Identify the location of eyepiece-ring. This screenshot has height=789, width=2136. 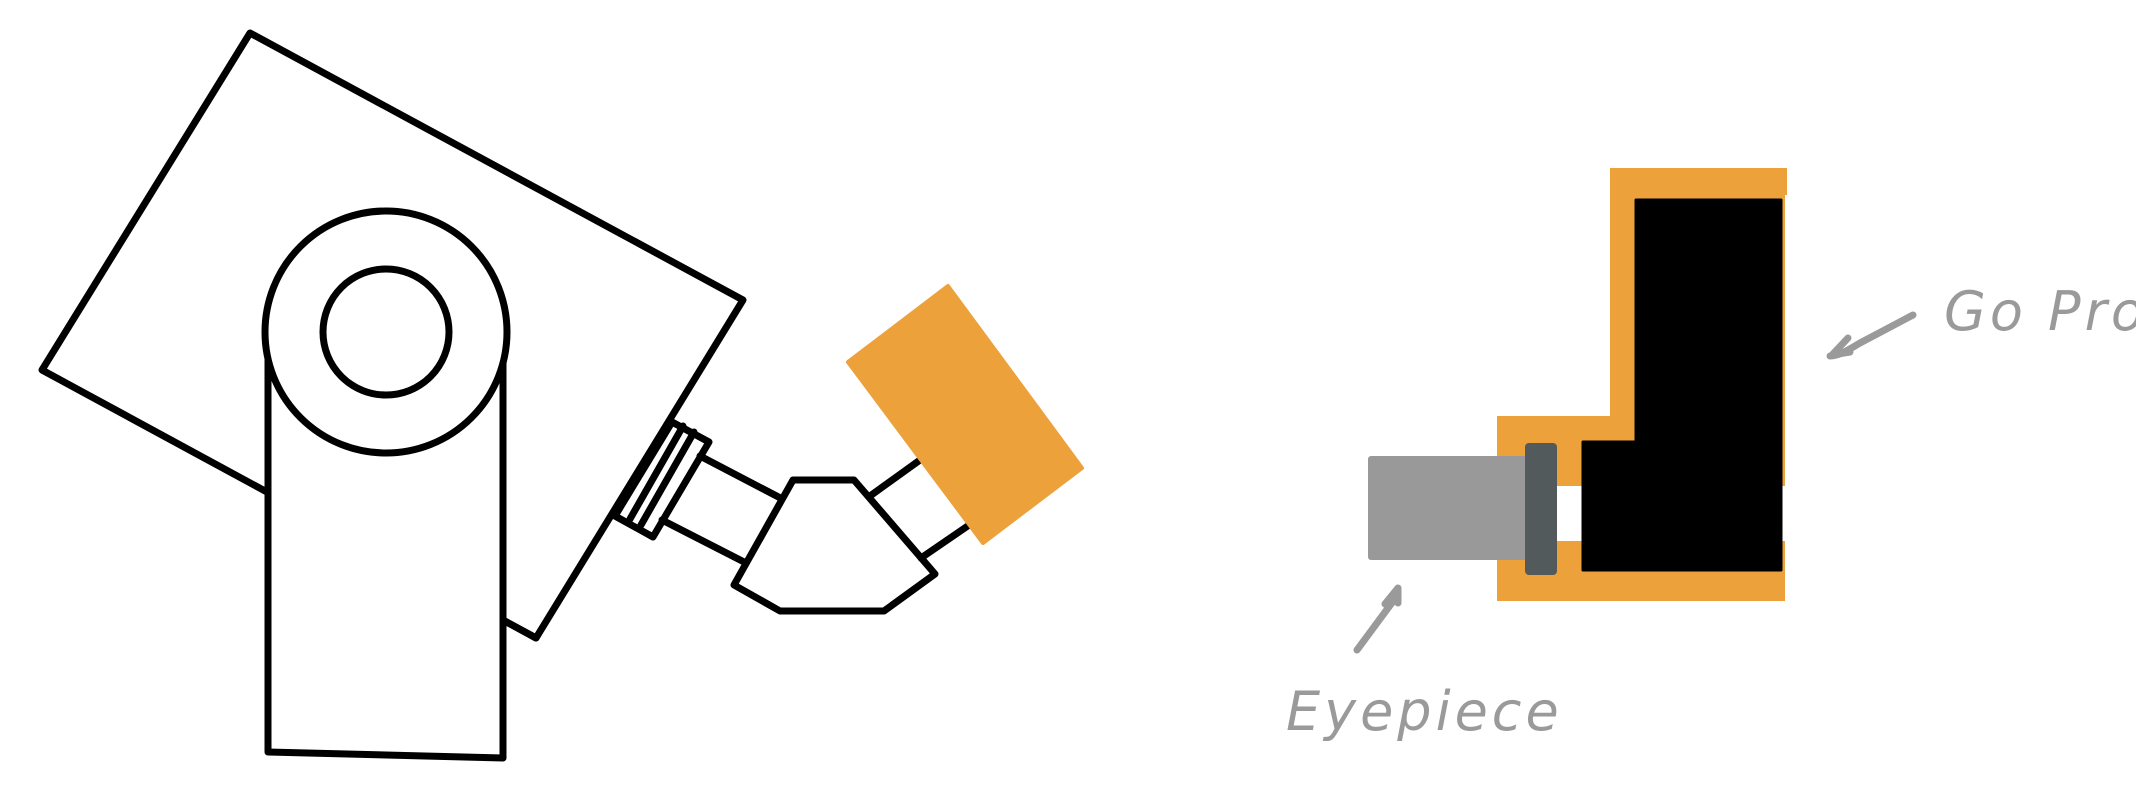
(1541, 509).